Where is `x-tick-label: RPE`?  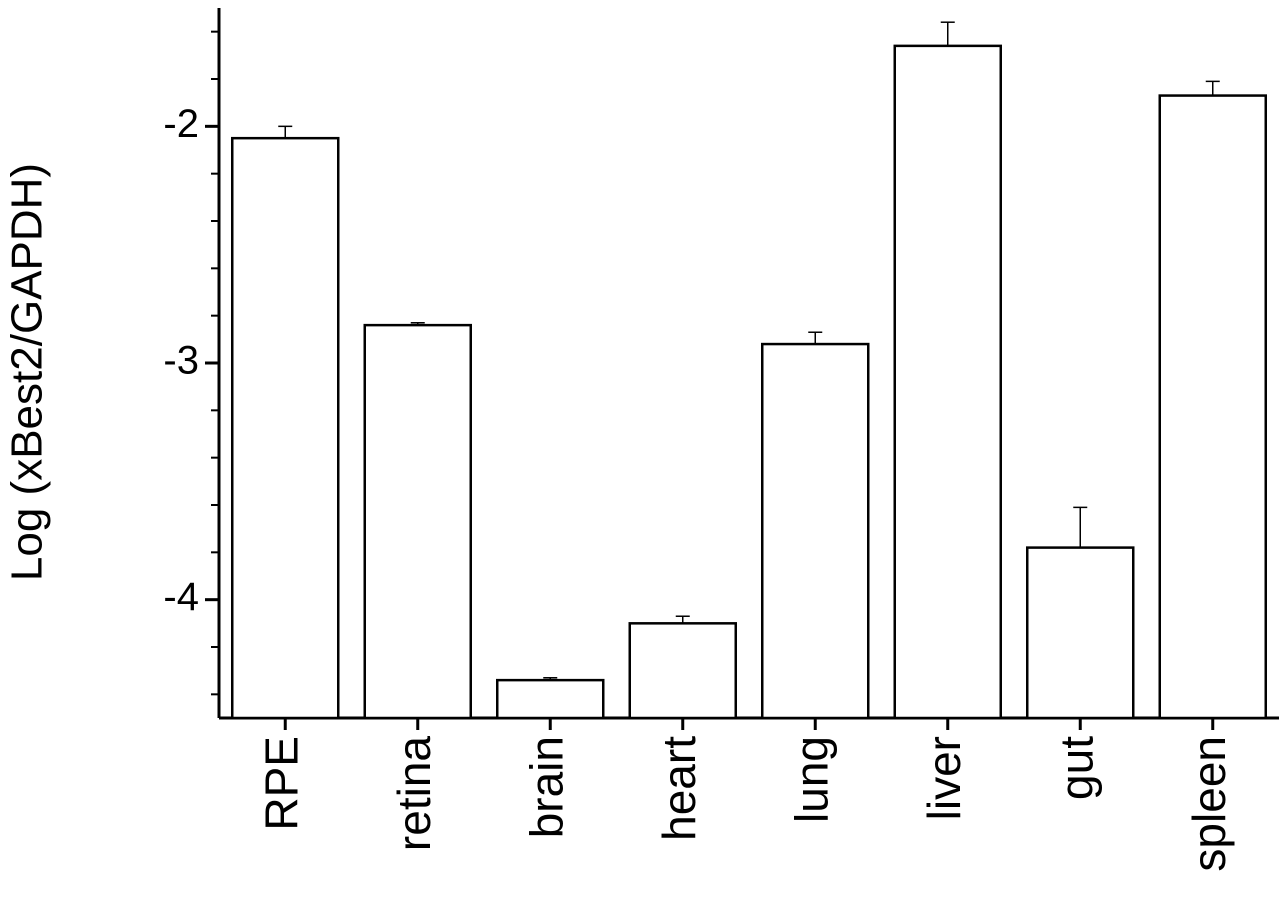 x-tick-label: RPE is located at coordinates (281, 783).